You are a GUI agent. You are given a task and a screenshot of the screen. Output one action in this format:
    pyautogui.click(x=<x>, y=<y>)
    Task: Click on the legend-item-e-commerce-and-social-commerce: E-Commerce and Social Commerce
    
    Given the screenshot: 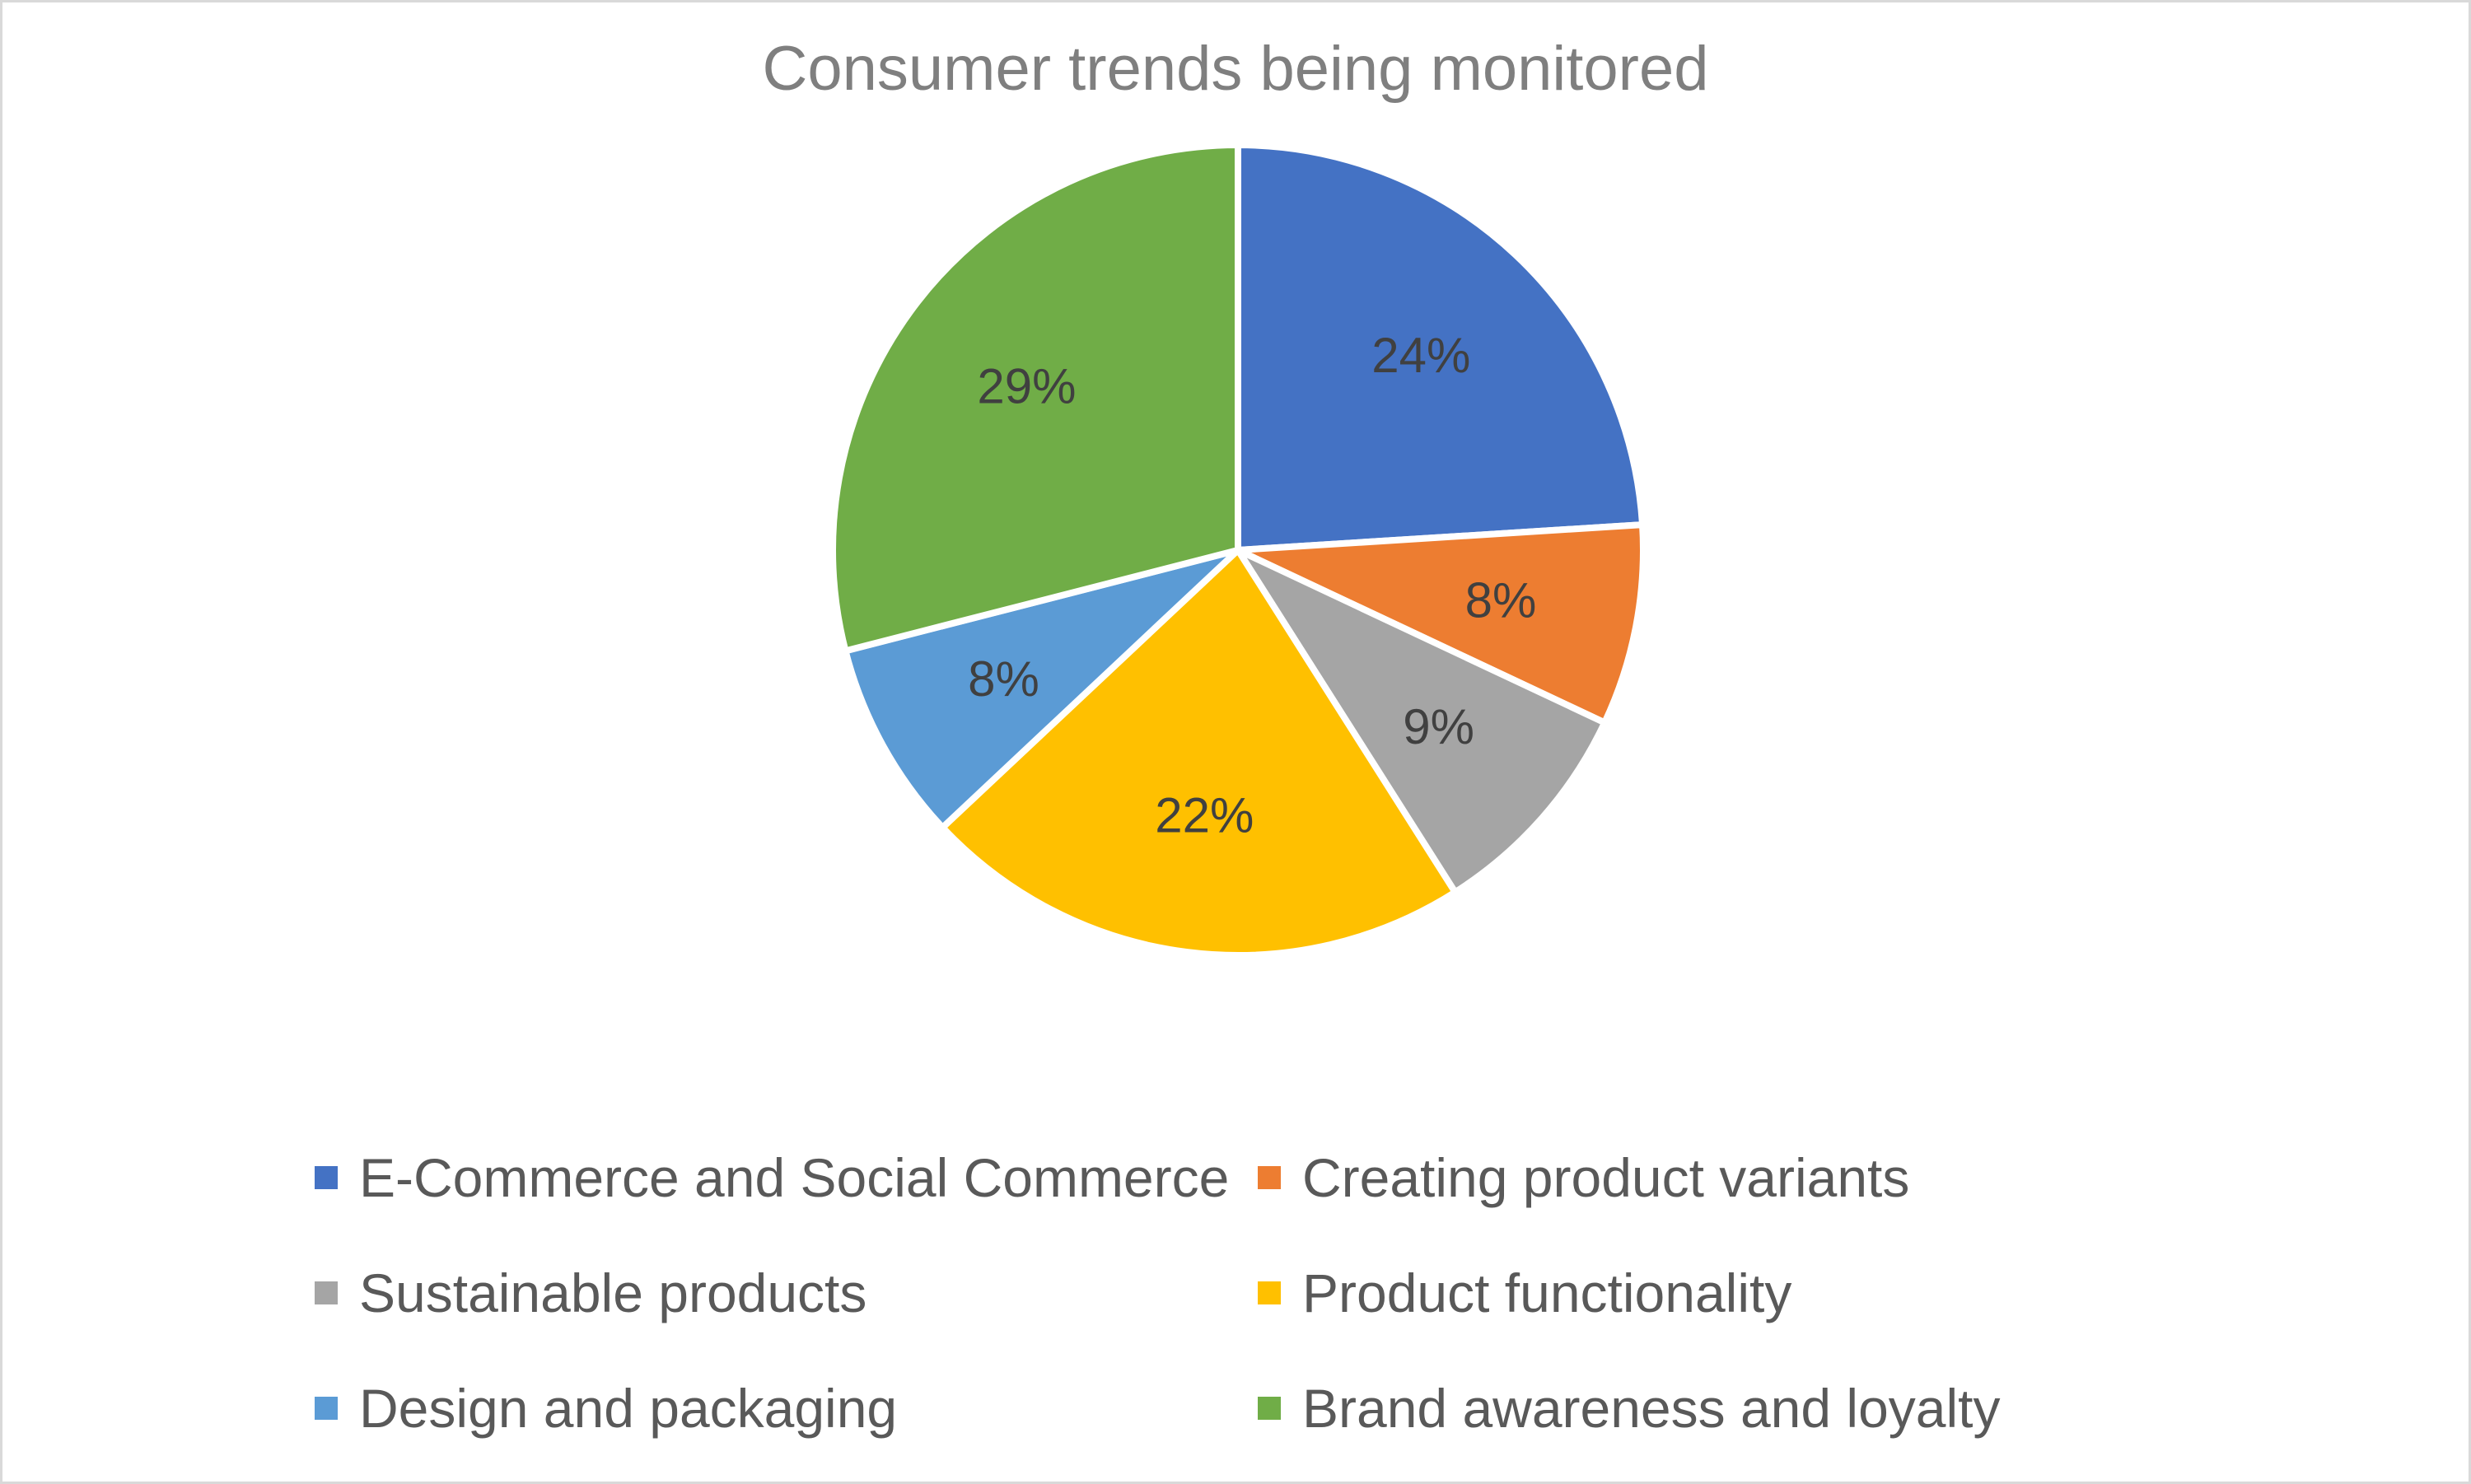 What is the action you would take?
    pyautogui.click(x=786, y=1177)
    